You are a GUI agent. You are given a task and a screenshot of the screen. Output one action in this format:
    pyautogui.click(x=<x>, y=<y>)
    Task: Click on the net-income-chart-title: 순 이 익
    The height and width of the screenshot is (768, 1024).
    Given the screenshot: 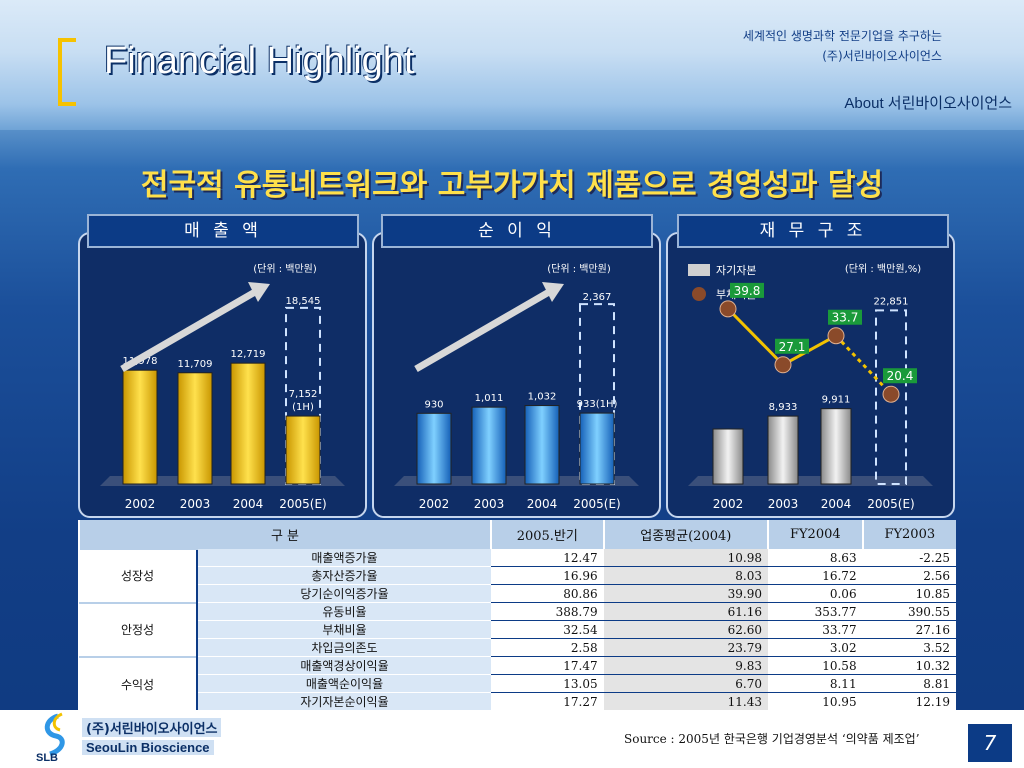 What is the action you would take?
    pyautogui.click(x=517, y=231)
    